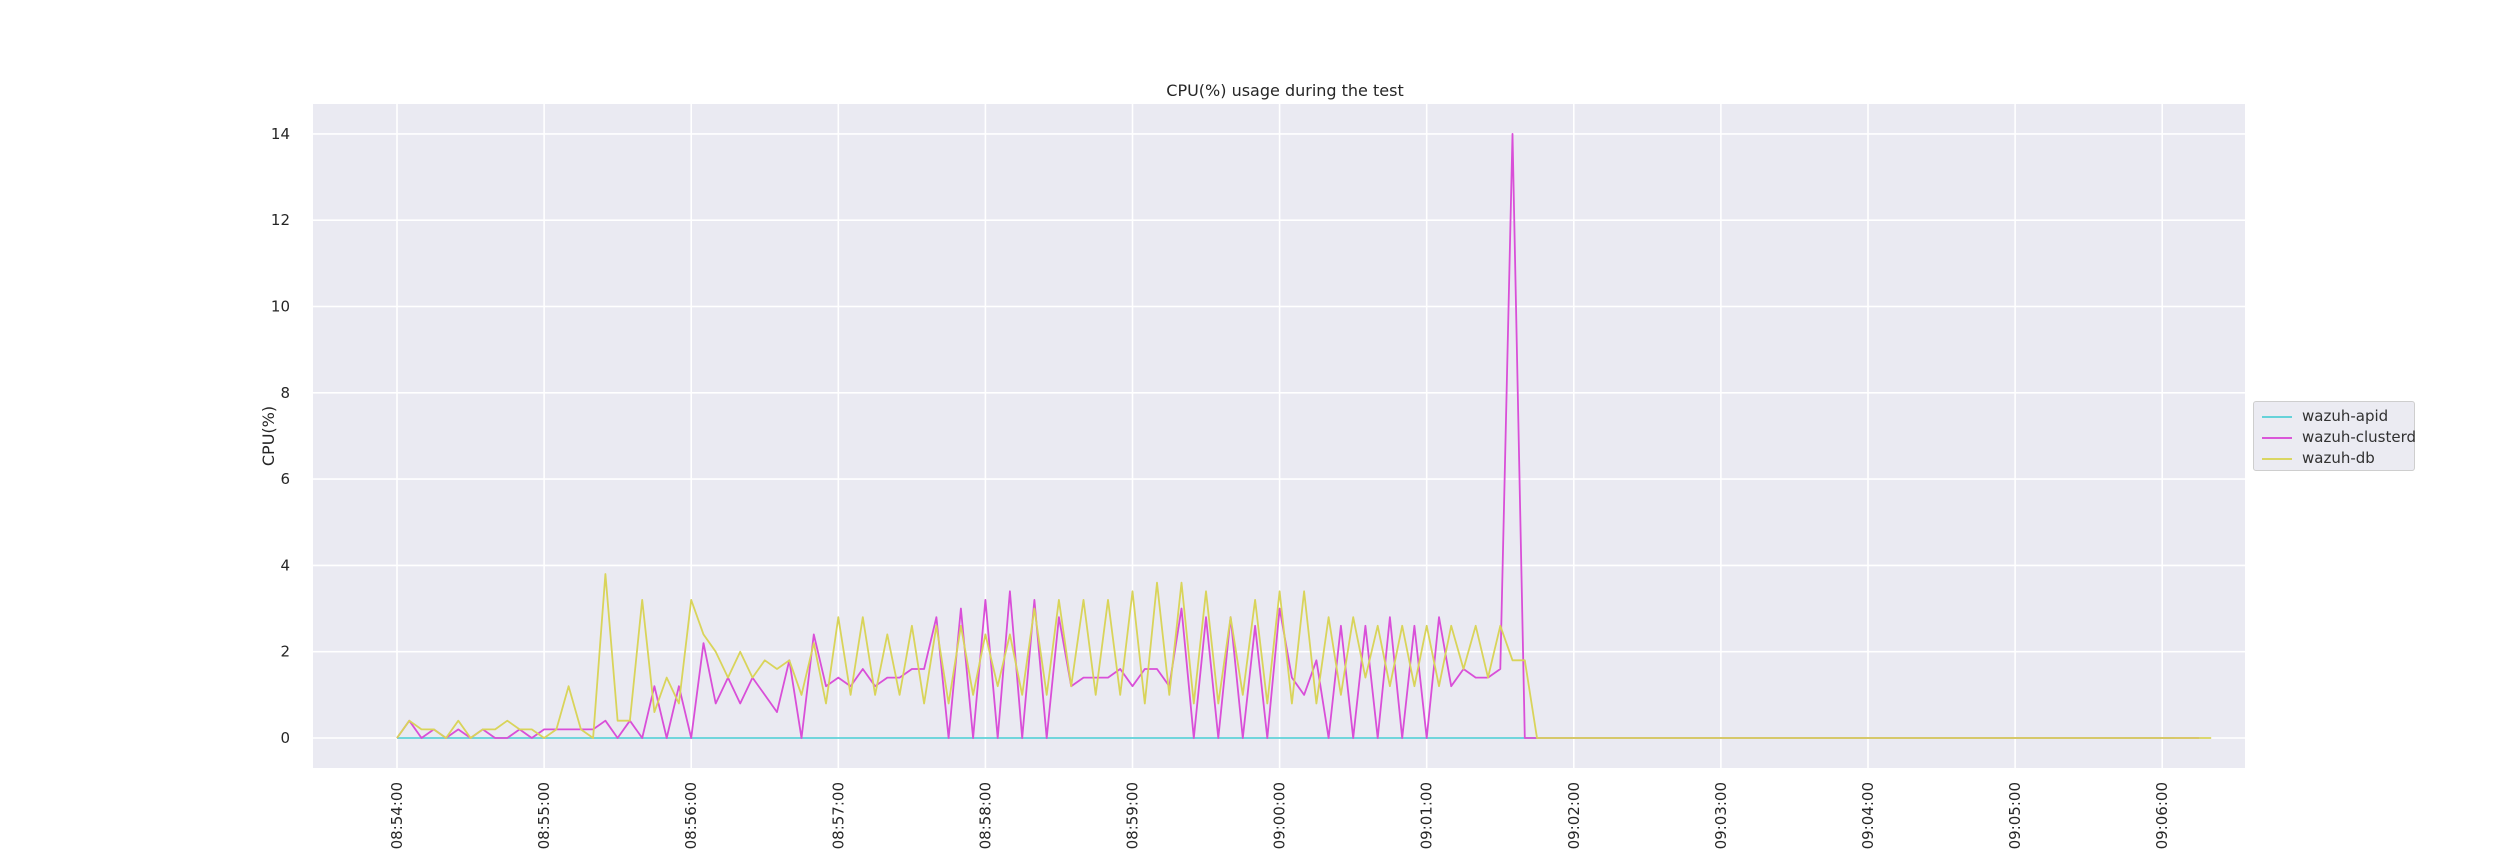  What do you see at coordinates (1304, 656) in the screenshot?
I see `wazuh-db-line` at bounding box center [1304, 656].